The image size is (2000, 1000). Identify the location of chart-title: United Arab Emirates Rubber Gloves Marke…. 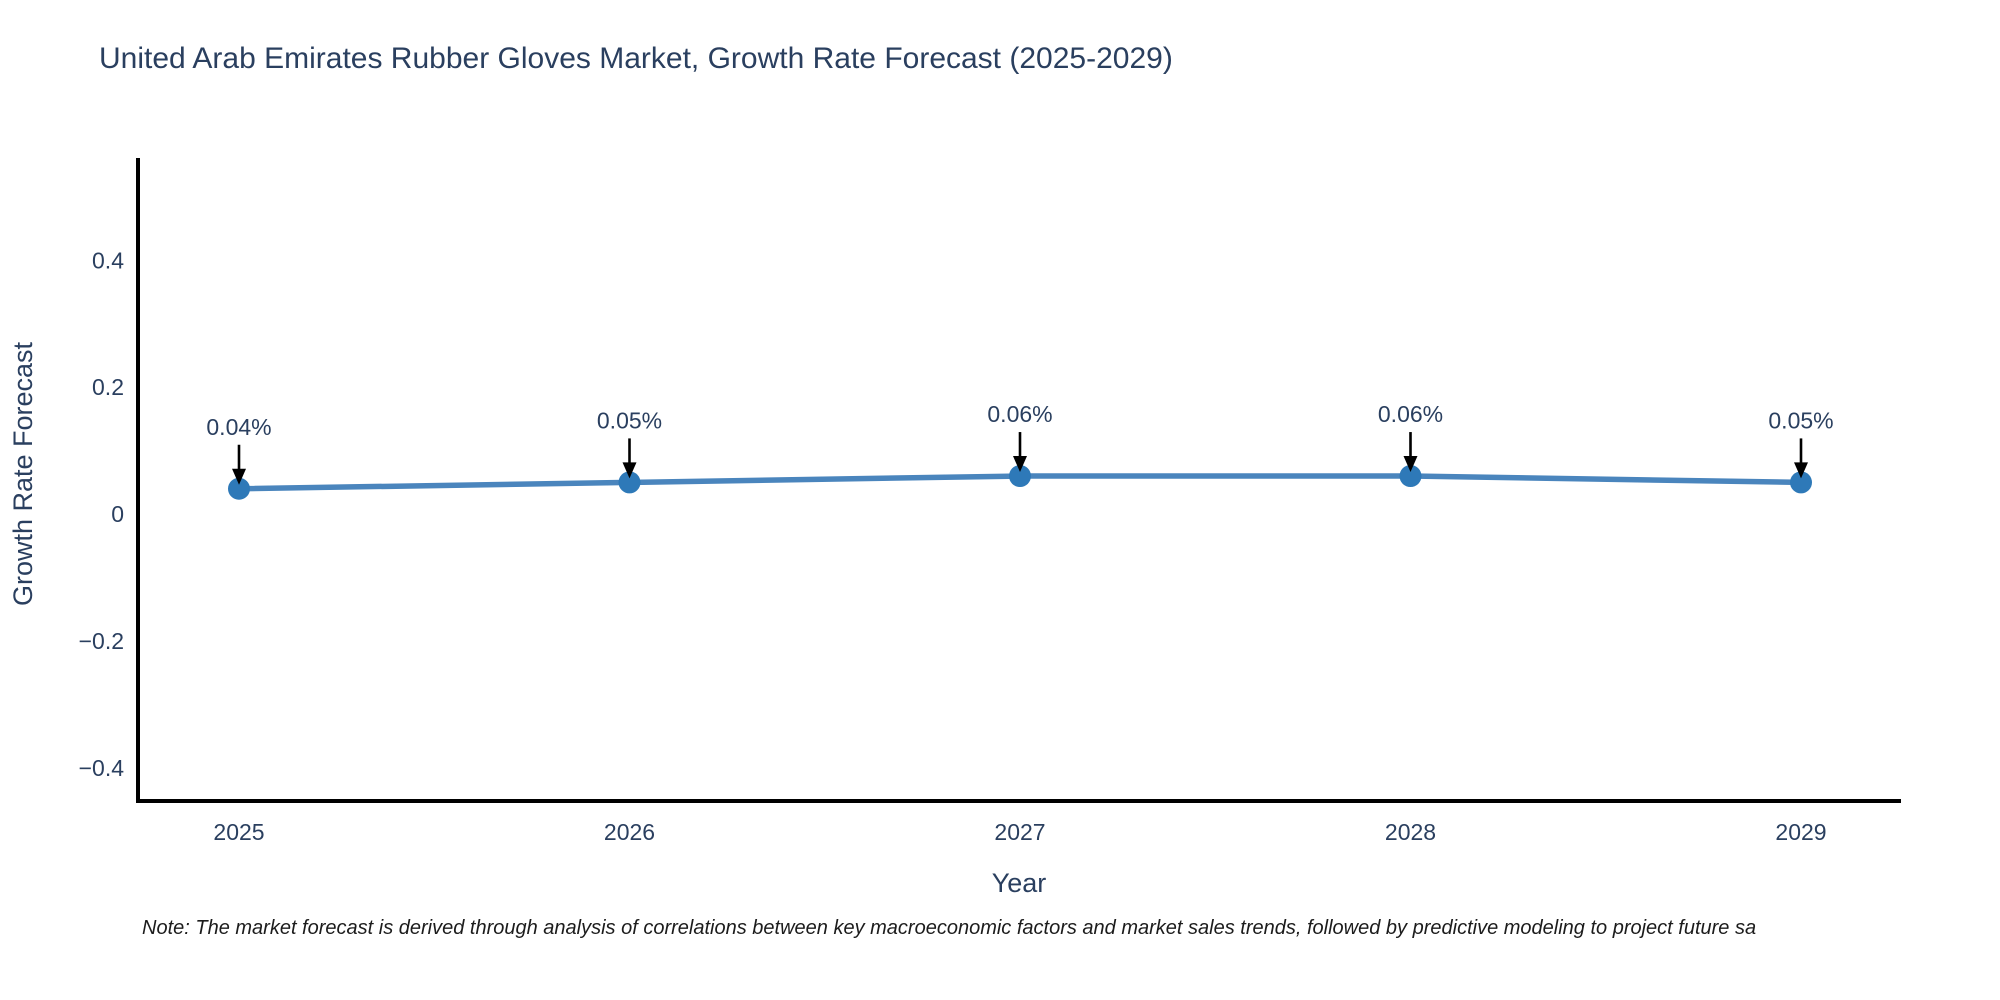
(636, 58).